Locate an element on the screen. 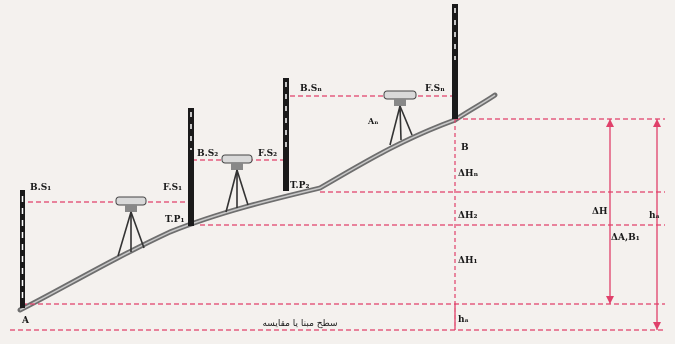  label-hab: ΔA,B₁ is located at coordinates (625, 238).